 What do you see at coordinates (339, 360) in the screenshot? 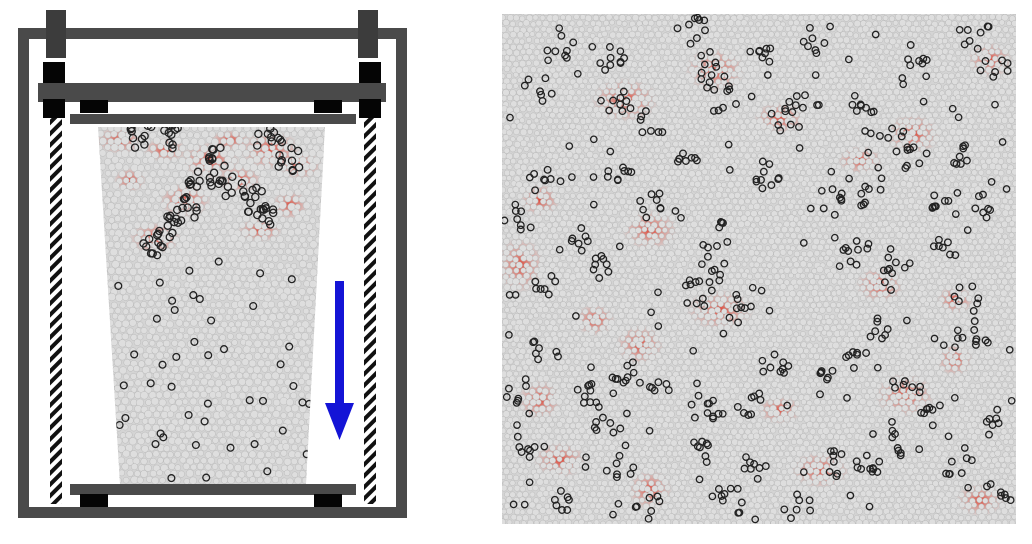
I see `downward-arrow-icon` at bounding box center [339, 360].